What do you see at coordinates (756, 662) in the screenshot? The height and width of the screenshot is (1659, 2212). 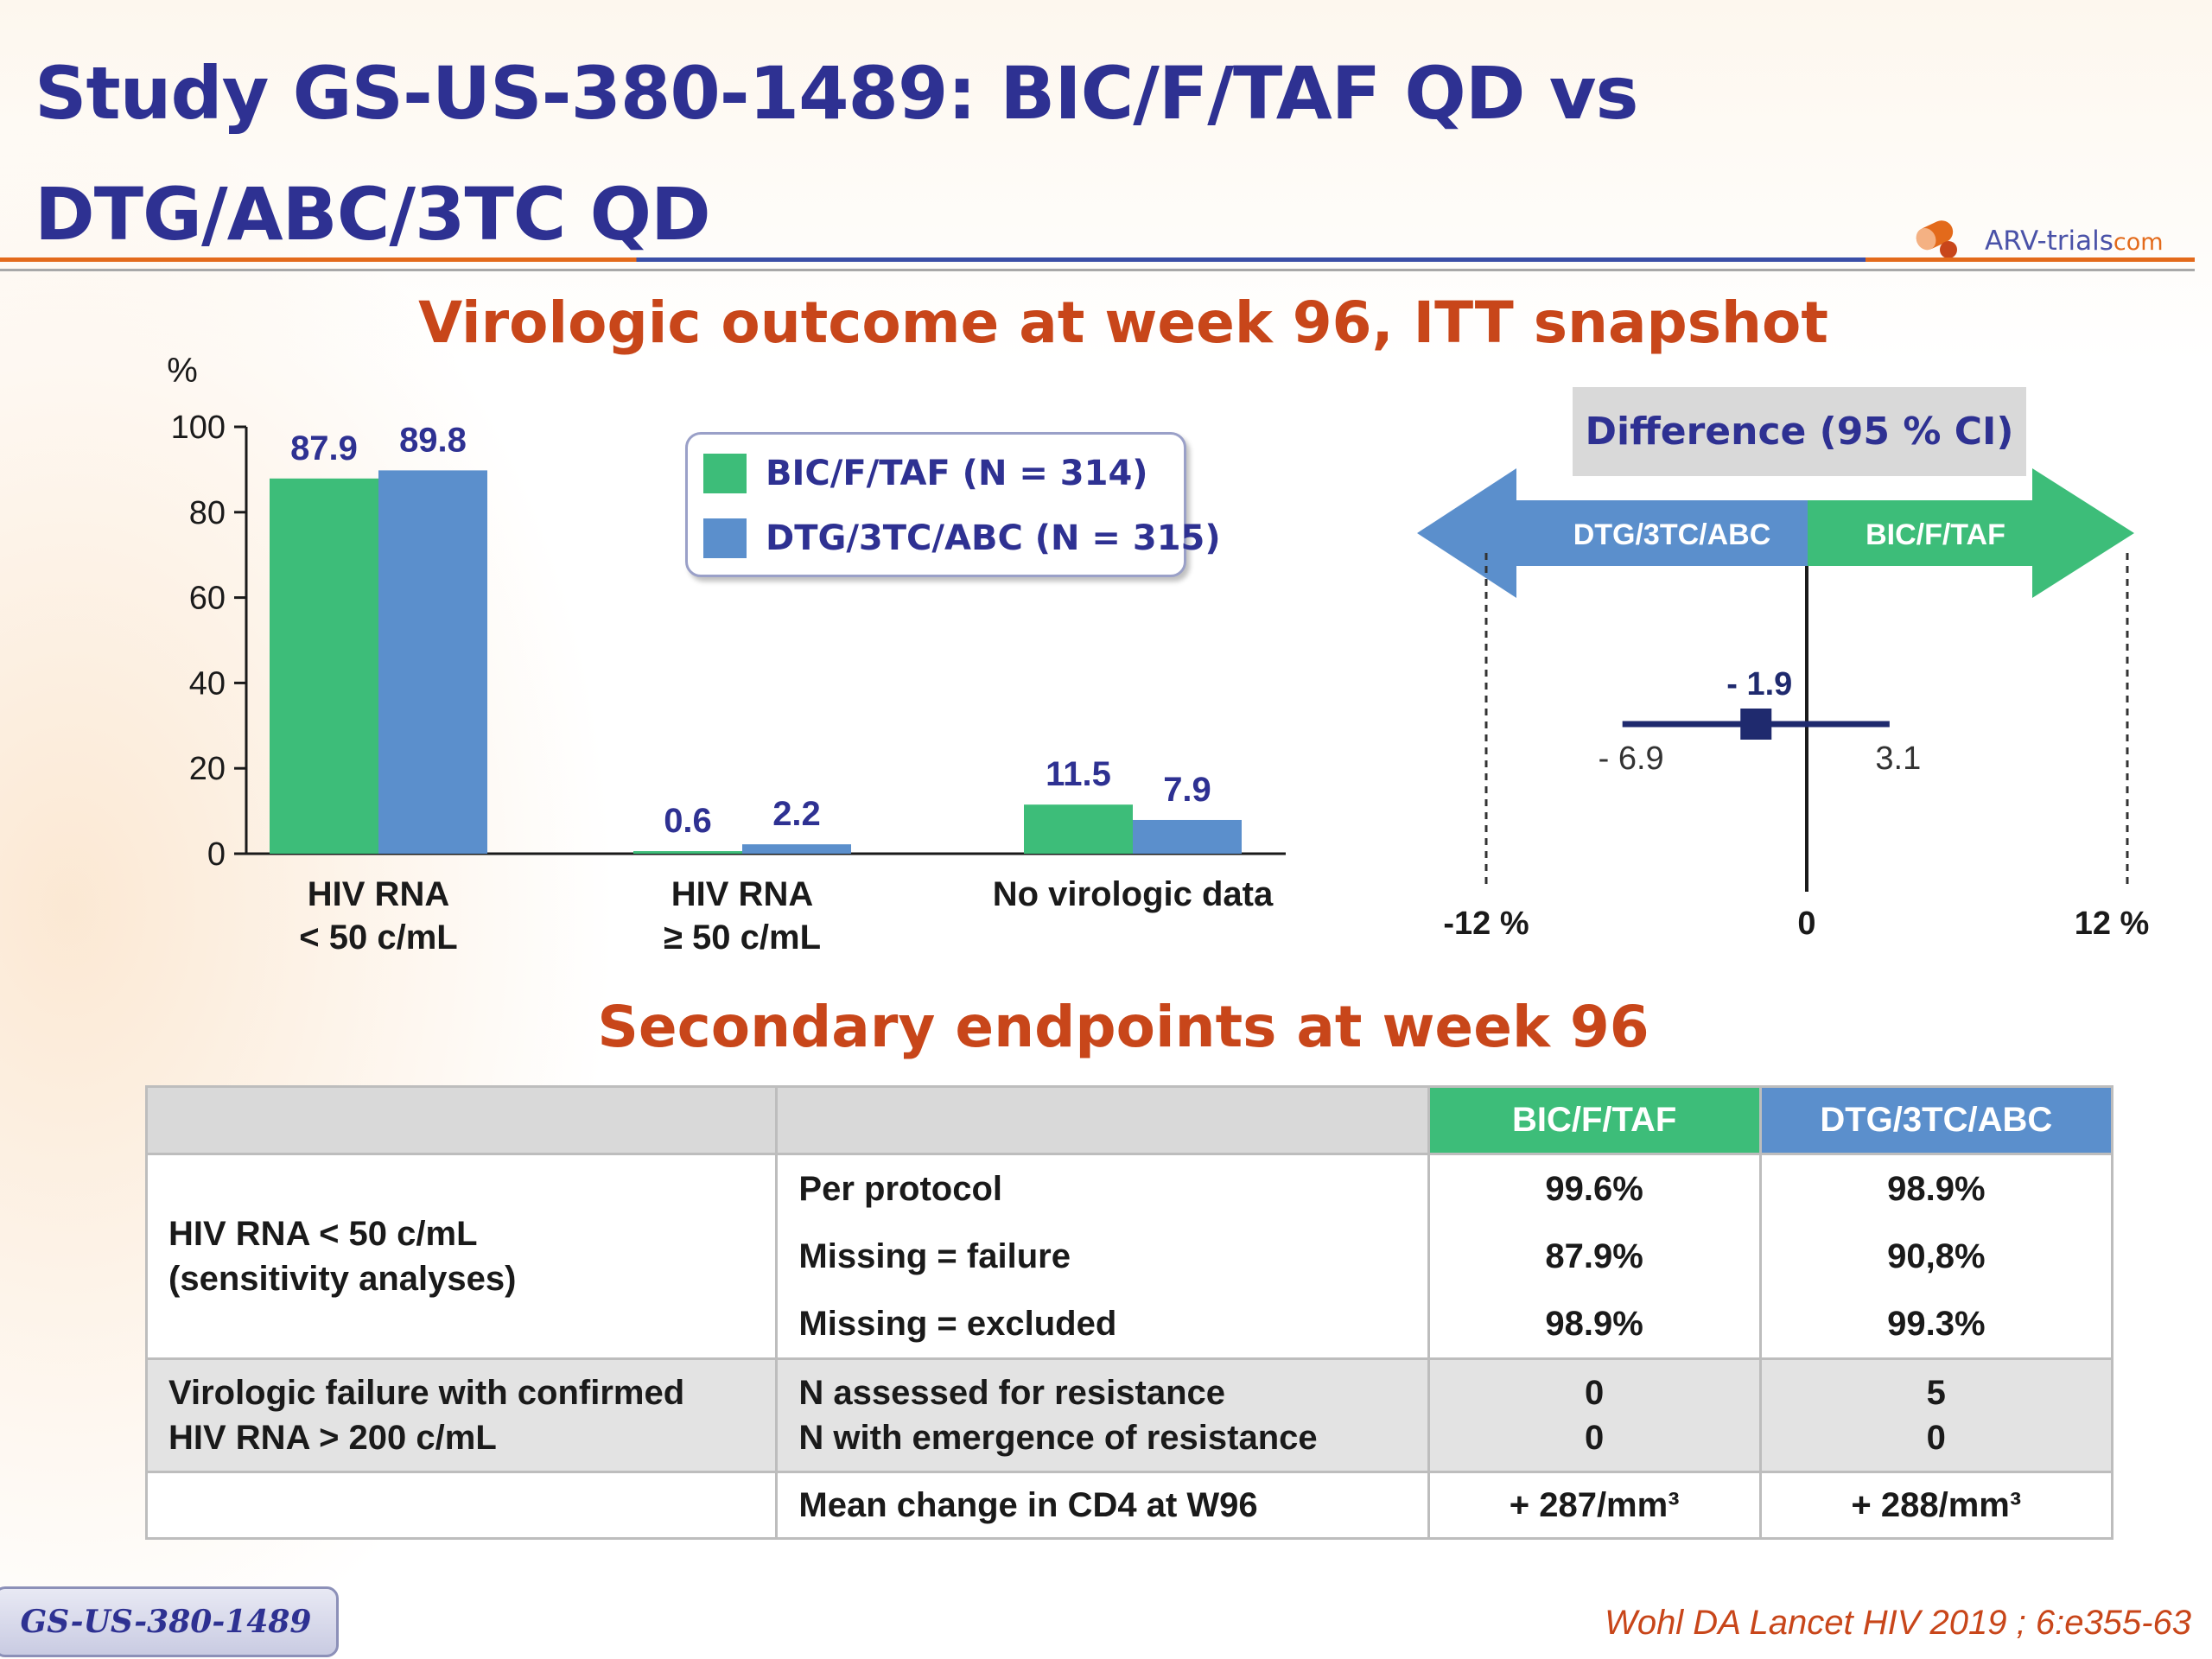 I see `bar-chart-bars` at bounding box center [756, 662].